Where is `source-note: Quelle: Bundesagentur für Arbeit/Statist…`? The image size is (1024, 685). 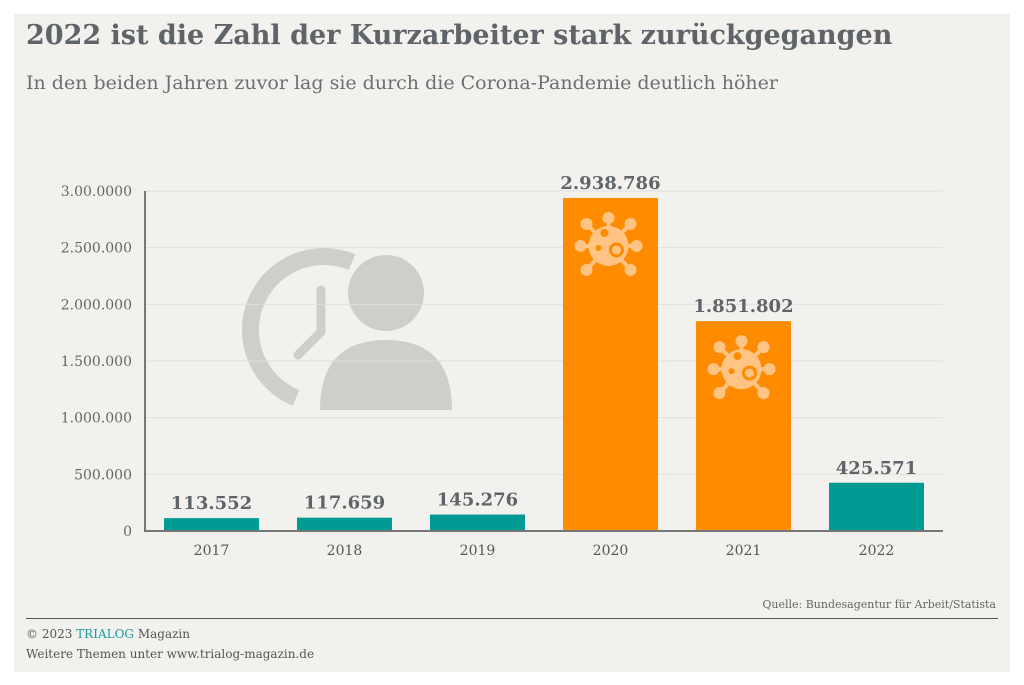
source-note: Quelle: Bundesagentur für Arbeit/Statist… is located at coordinates (879, 604).